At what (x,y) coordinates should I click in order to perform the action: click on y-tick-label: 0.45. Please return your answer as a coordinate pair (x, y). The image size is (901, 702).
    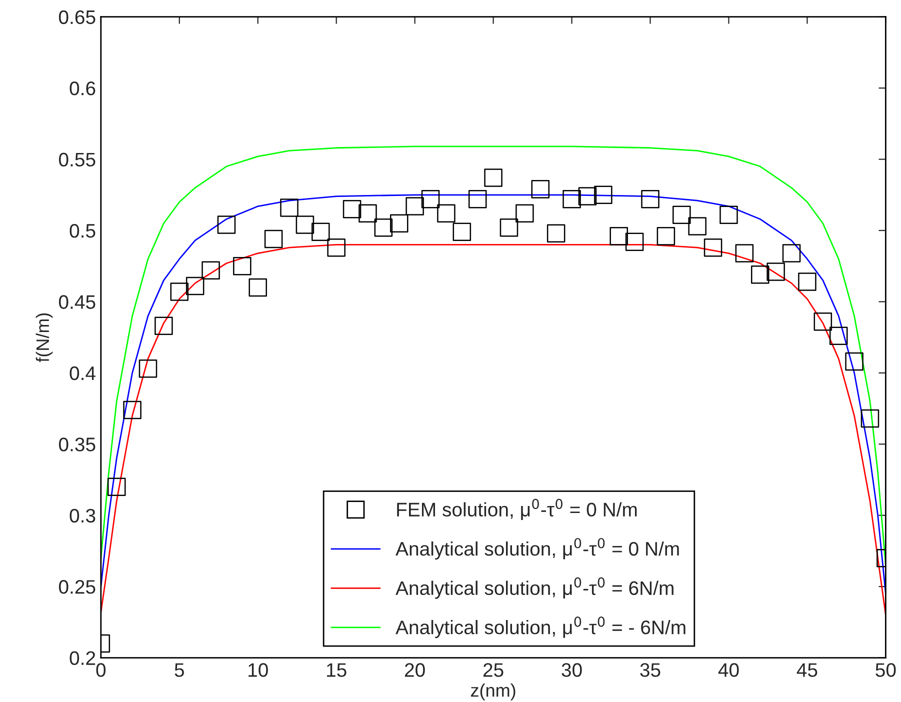
    Looking at the image, I should click on (77, 302).